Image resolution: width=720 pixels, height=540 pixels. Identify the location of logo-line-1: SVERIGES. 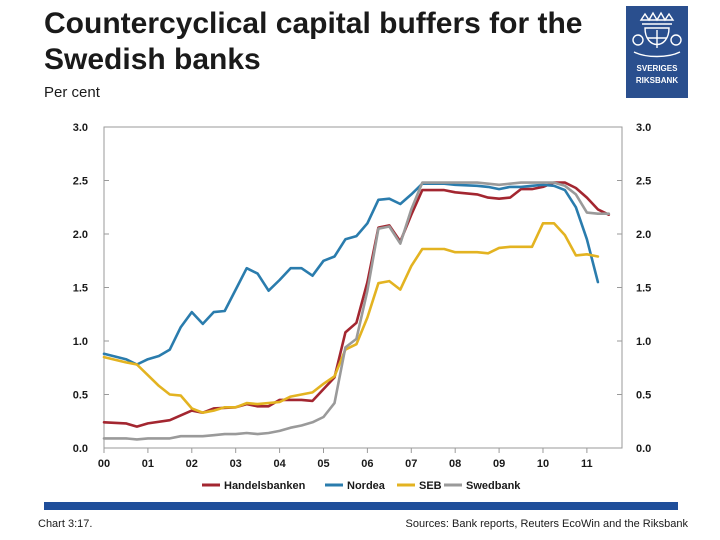
(657, 68).